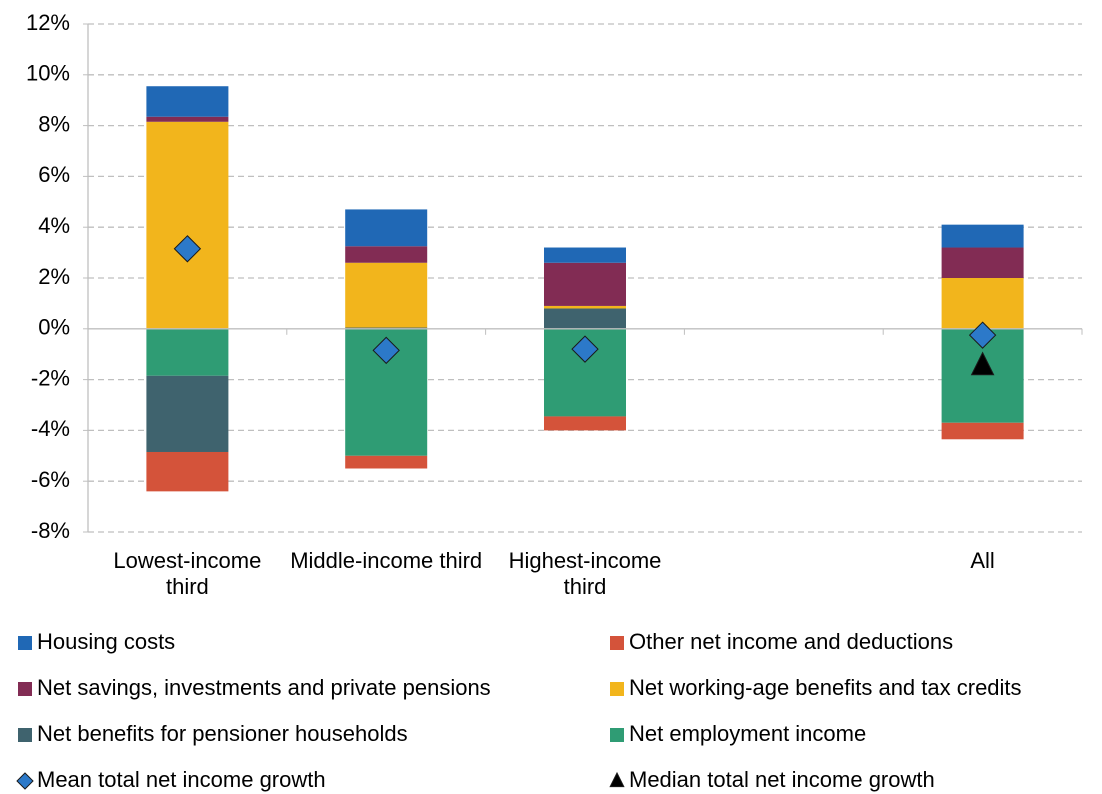 The height and width of the screenshot is (794, 1102). Describe the element at coordinates (791, 641) in the screenshot. I see `legend-label: Other net income and deductions` at that location.